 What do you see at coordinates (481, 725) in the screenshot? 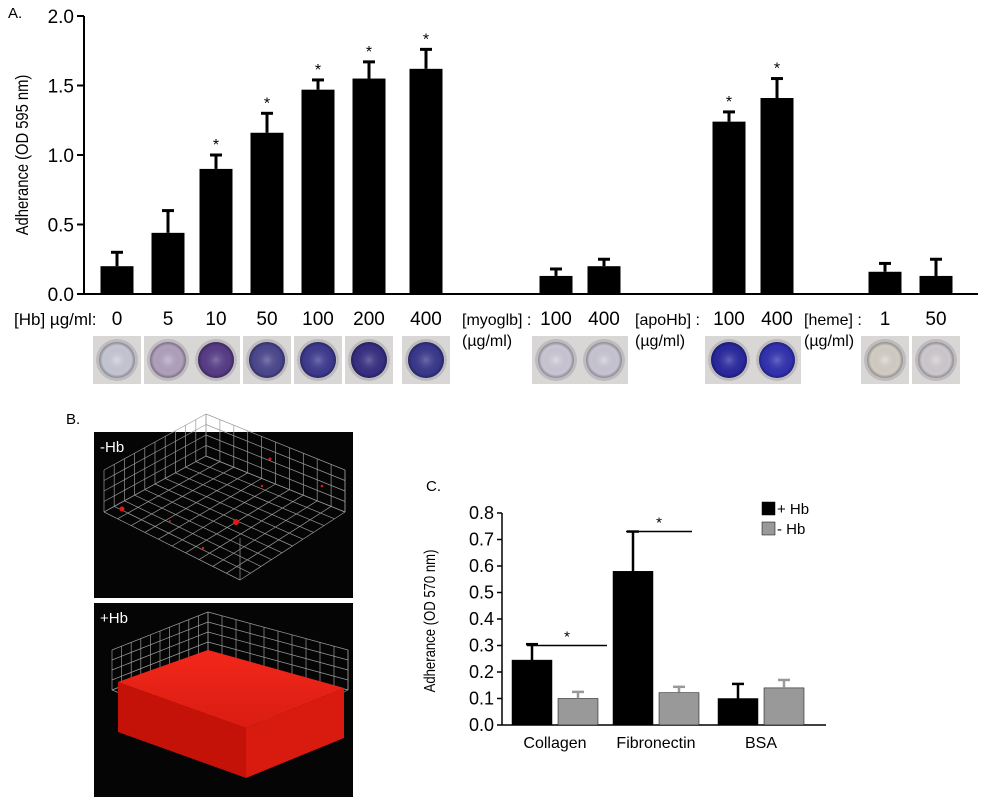
I see `y-tick-label-c: 0.0` at bounding box center [481, 725].